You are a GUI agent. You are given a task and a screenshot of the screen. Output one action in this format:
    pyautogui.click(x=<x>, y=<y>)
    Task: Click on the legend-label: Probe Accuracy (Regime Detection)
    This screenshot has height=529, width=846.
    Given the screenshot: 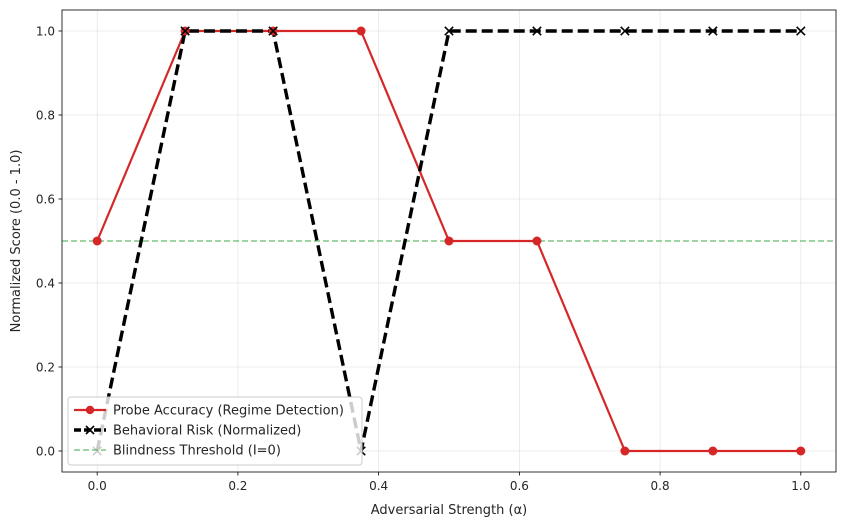 What is the action you would take?
    pyautogui.click(x=228, y=411)
    